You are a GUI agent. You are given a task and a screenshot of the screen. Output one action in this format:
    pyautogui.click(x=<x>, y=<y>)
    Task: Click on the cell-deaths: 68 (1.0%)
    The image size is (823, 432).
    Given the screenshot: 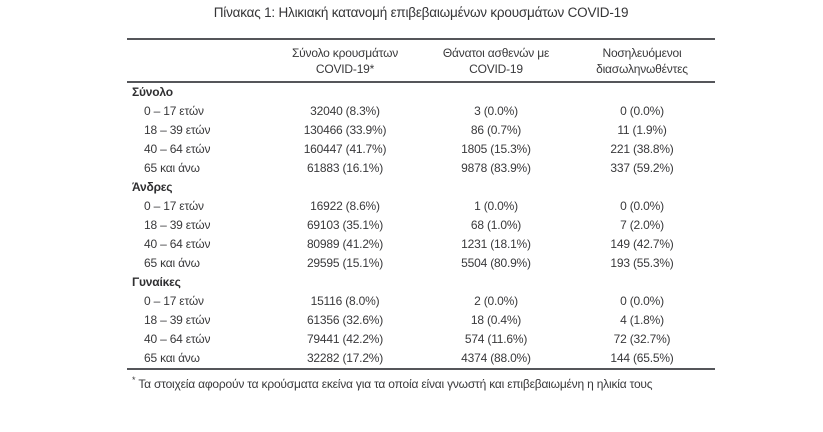 What is the action you would take?
    pyautogui.click(x=496, y=225)
    